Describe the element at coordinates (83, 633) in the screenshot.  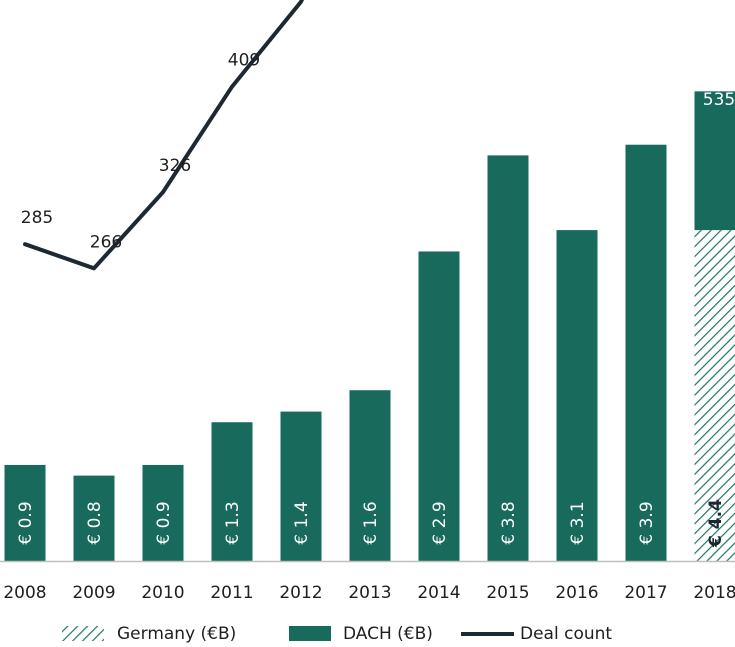
I see `legend-swatch-germany` at that location.